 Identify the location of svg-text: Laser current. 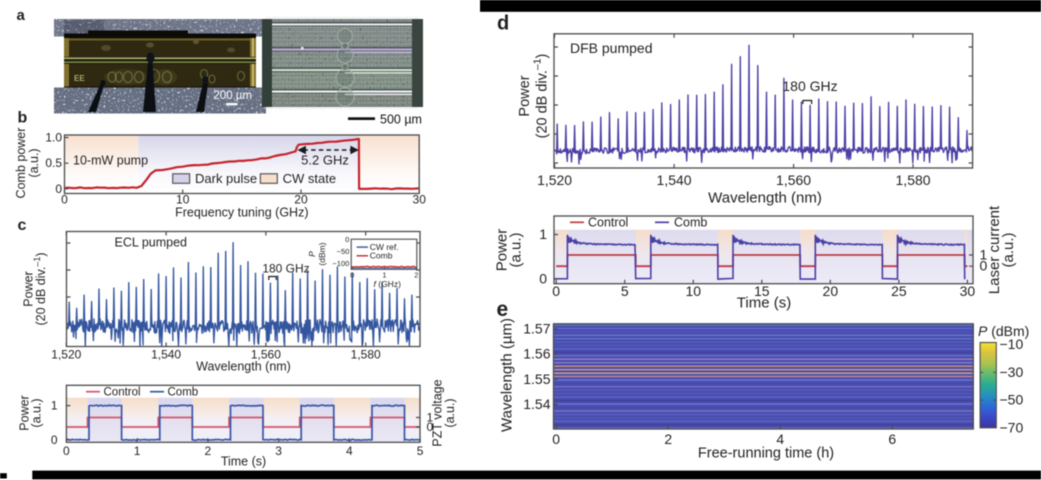
(994, 249).